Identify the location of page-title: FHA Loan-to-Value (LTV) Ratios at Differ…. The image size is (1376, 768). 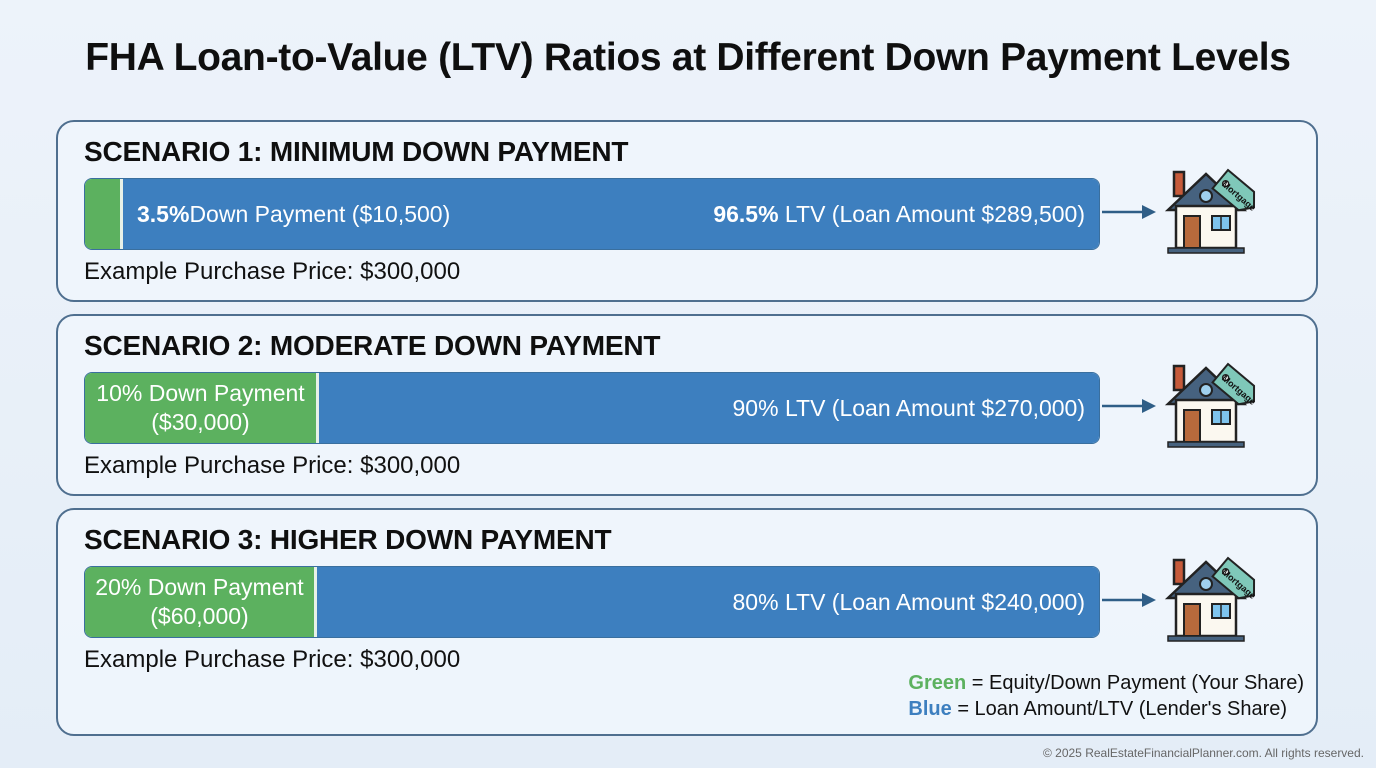
(688, 57).